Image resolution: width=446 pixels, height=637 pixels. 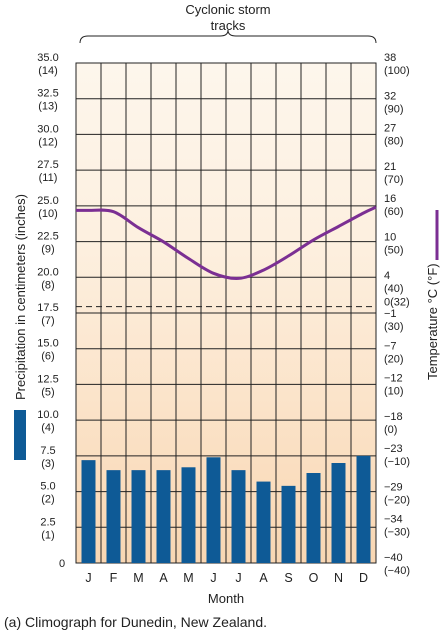 What do you see at coordinates (48, 107) in the screenshot?
I see `left-tick-sublabel: (13)` at bounding box center [48, 107].